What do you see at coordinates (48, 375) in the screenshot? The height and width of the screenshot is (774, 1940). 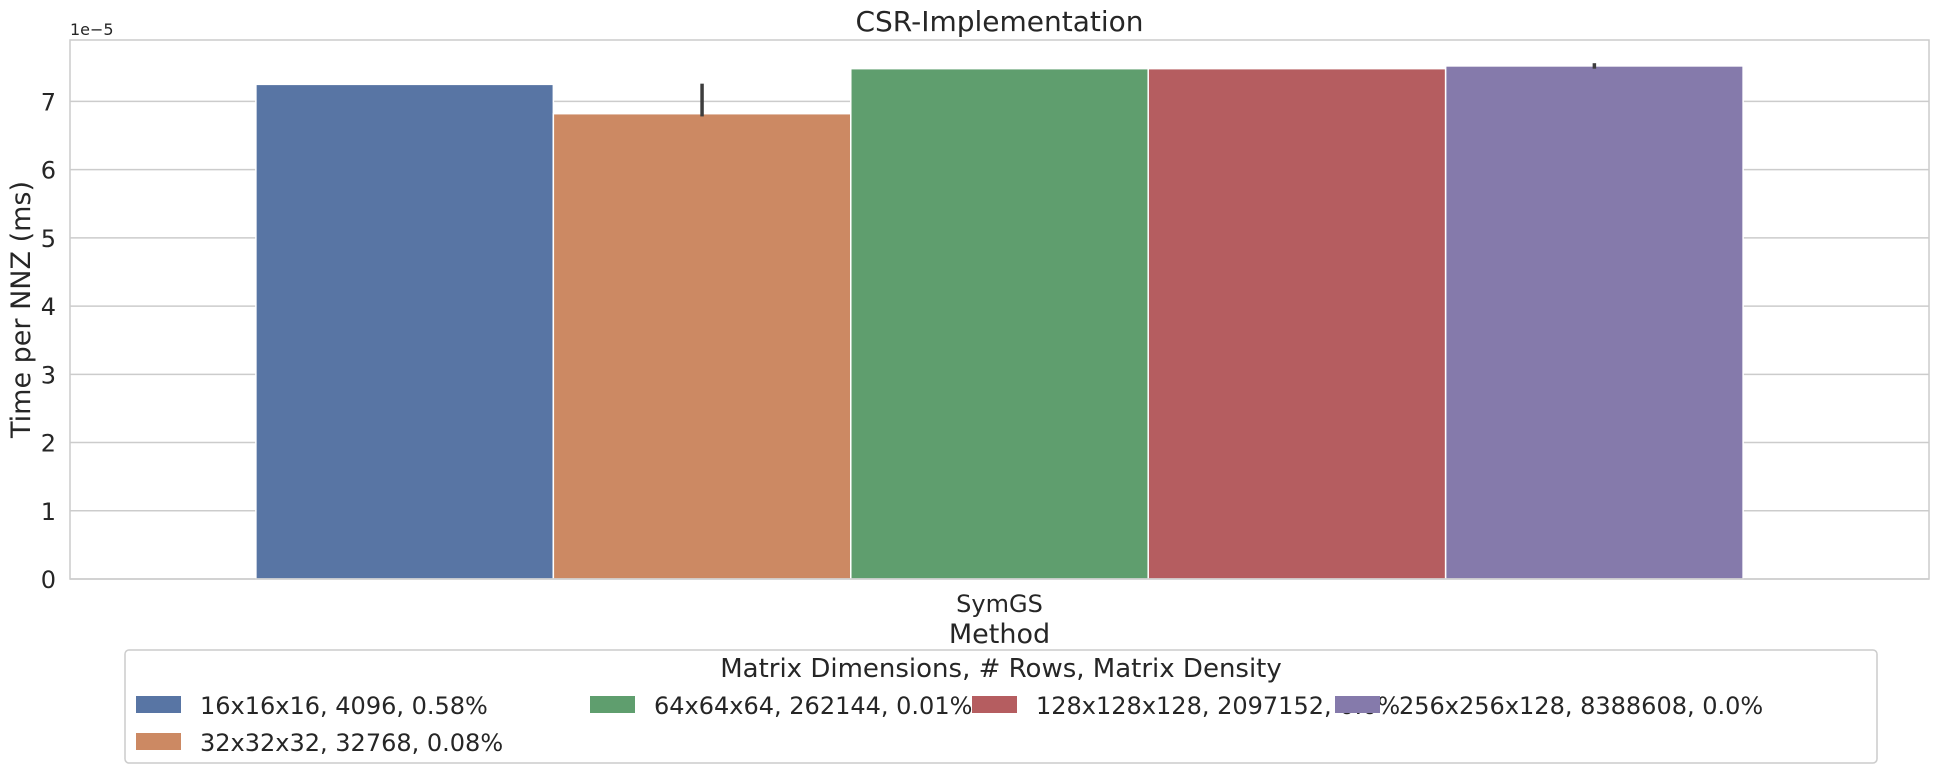 I see `y-tick-label: 3` at bounding box center [48, 375].